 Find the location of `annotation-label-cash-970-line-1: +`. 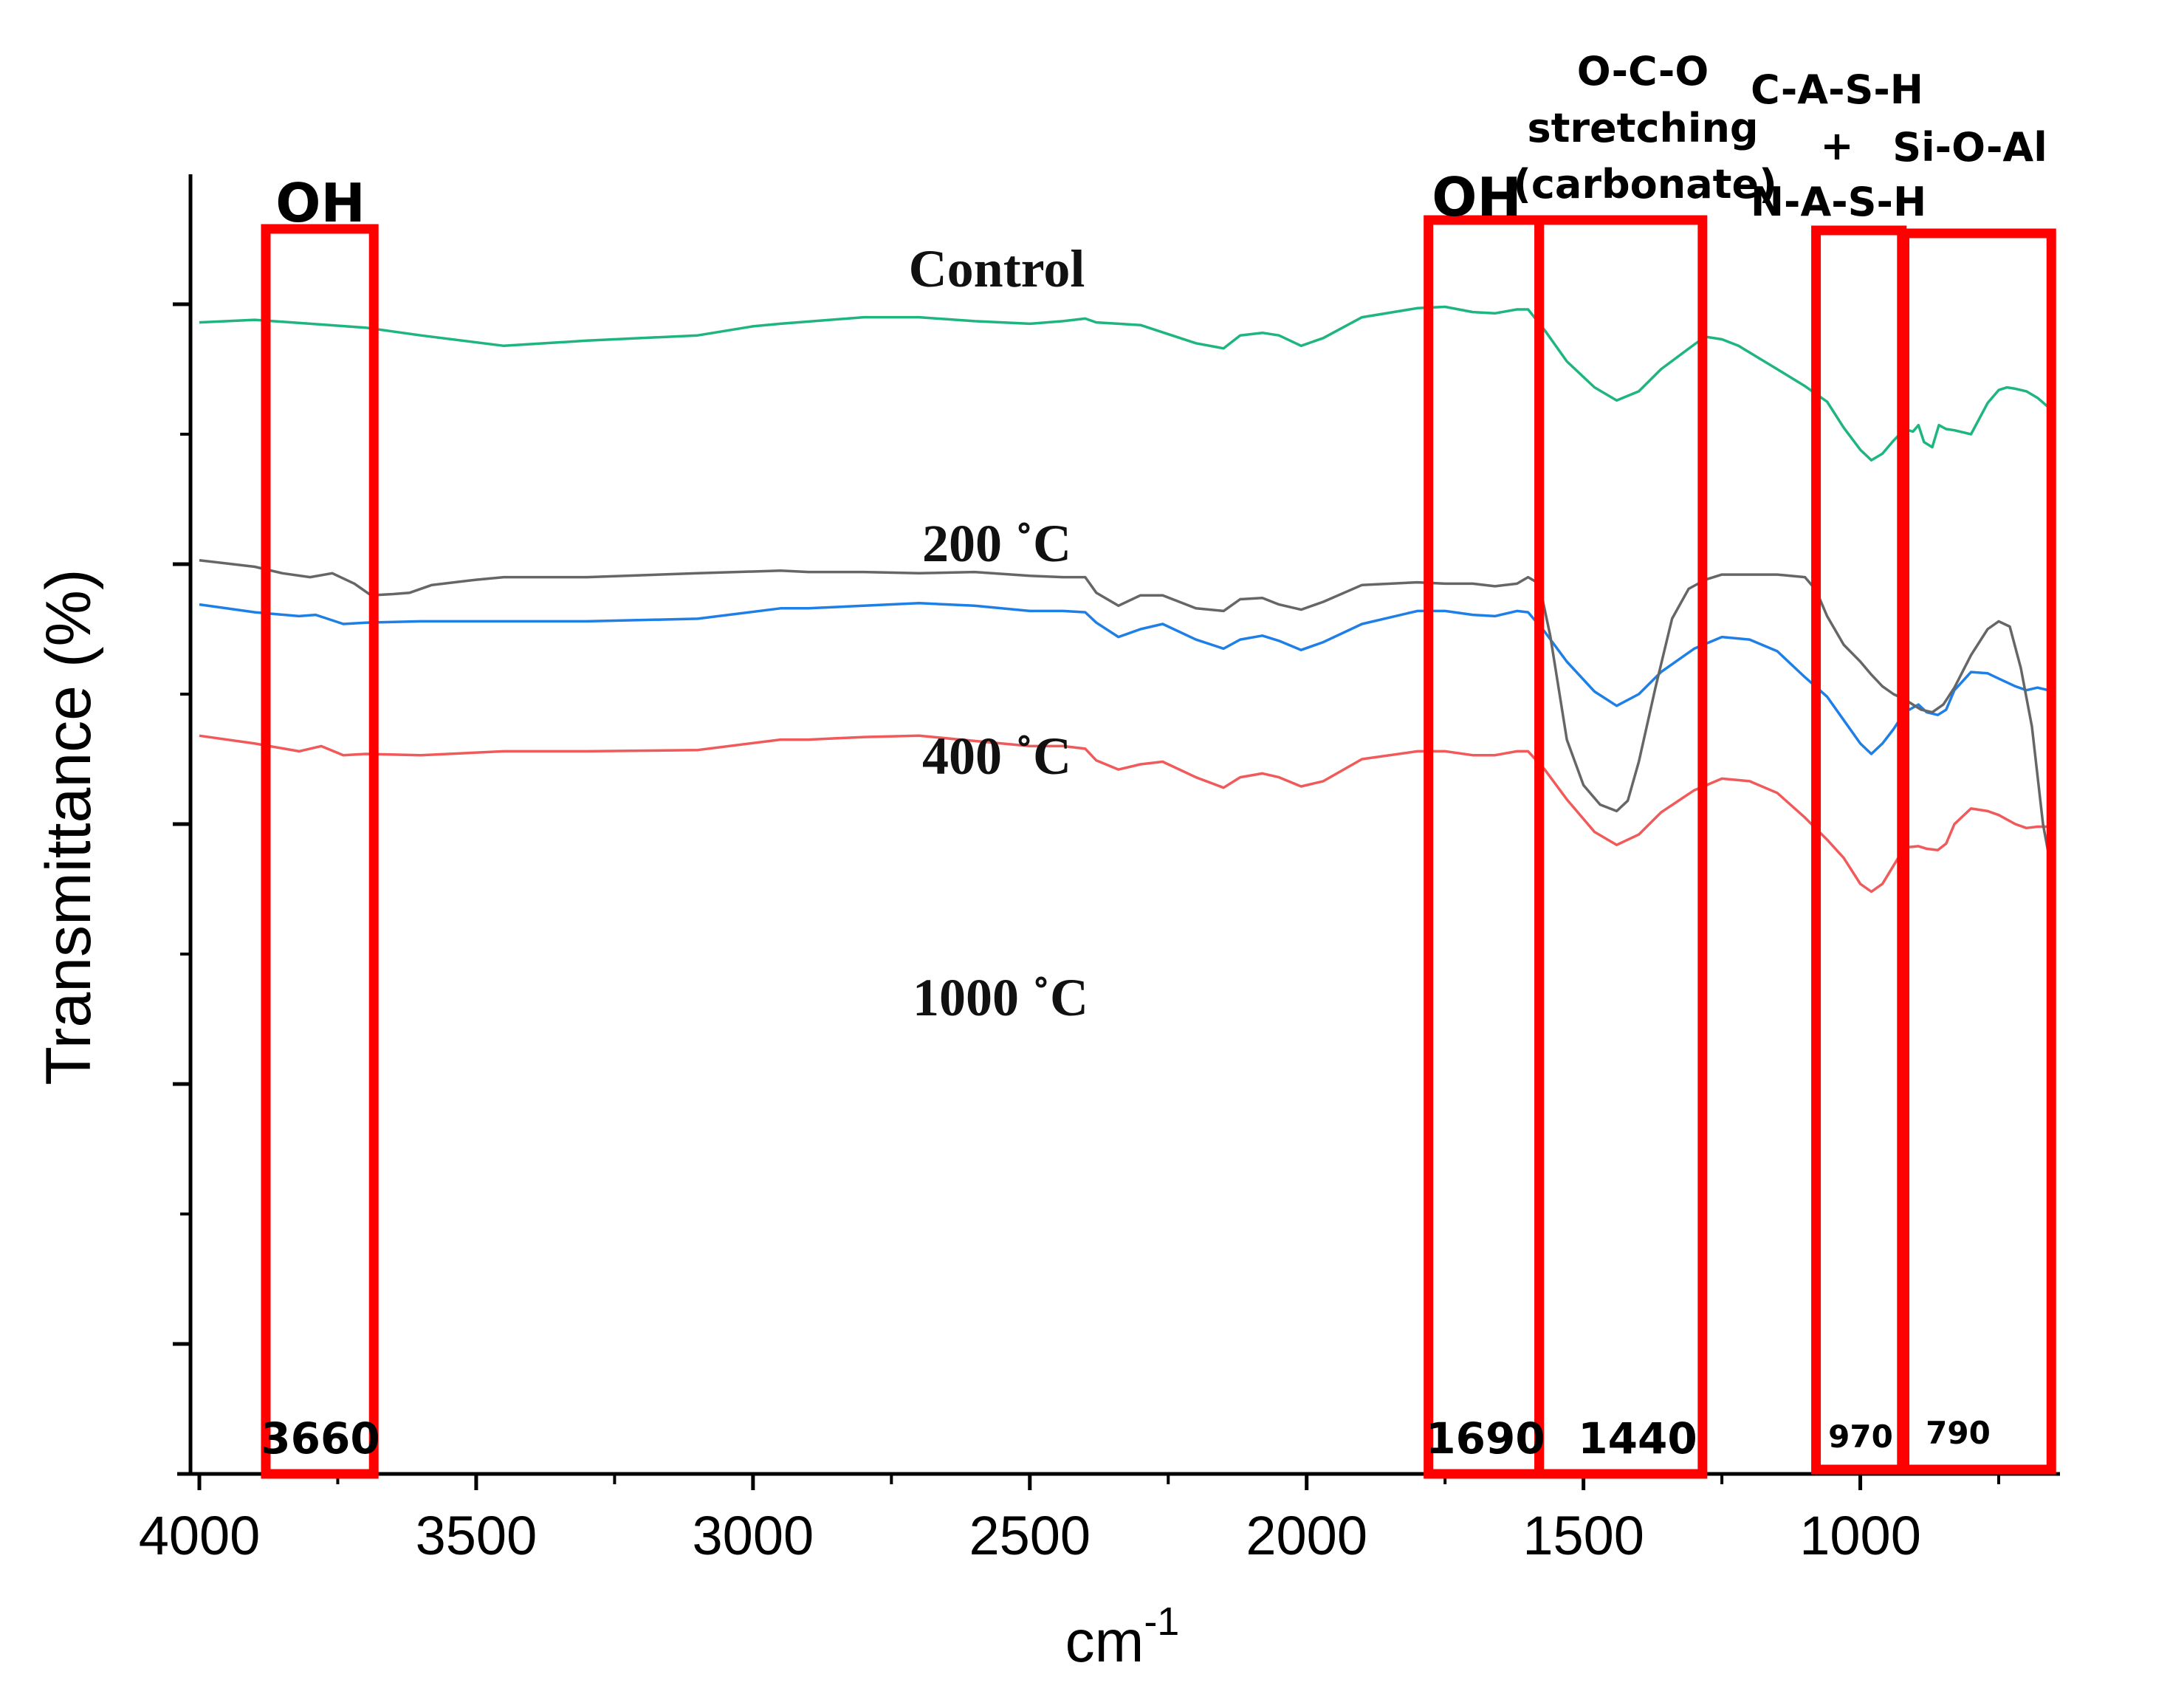

annotation-label-cash-970-line-1: + is located at coordinates (1836, 146).